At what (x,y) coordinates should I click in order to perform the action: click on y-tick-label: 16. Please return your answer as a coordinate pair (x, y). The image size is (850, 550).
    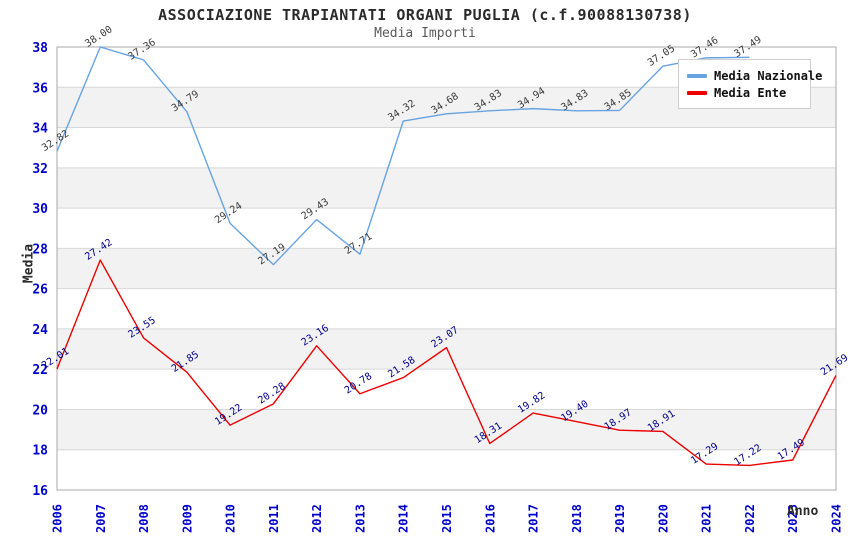
    Looking at the image, I should click on (40, 491).